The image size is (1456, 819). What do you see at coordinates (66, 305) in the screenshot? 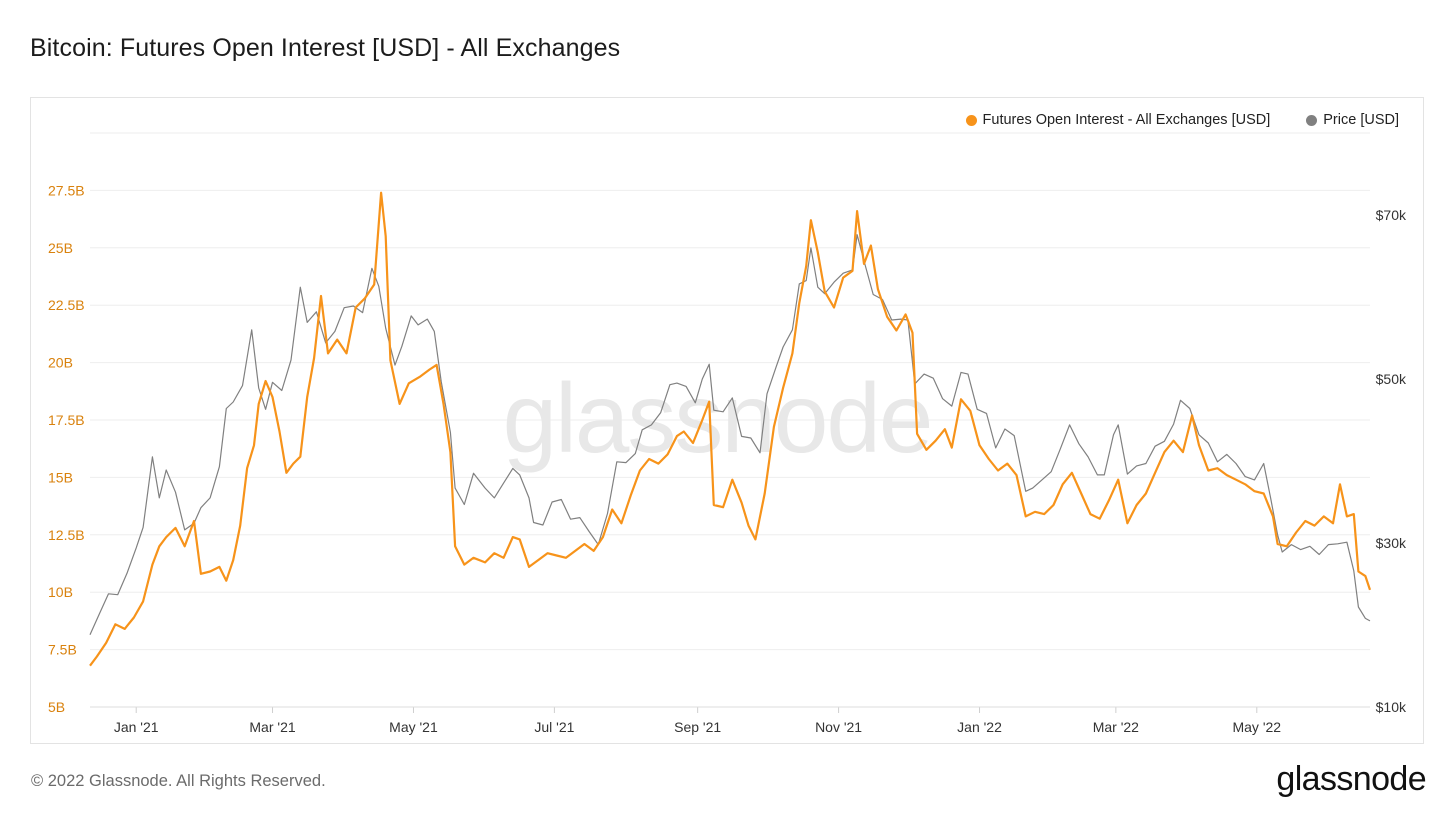
I see `y-left-tick-label: 22.5B` at bounding box center [66, 305].